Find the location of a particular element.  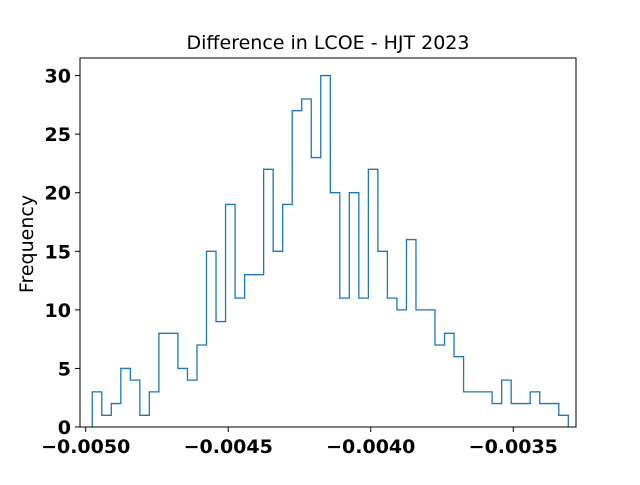

x-tick-label: −0.0035 is located at coordinates (513, 447).